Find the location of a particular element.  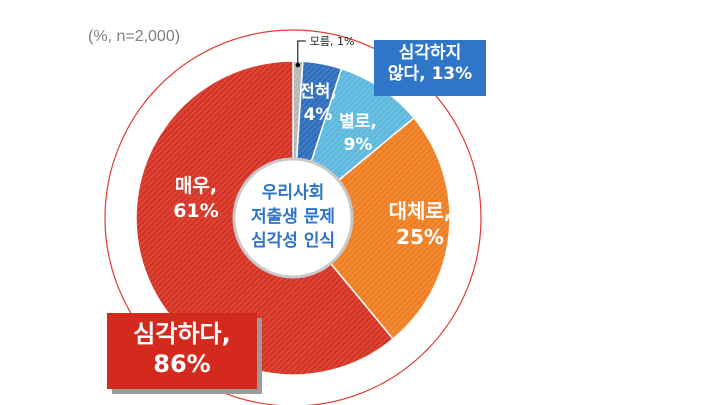

serious-group-label: 심각하다, 86% is located at coordinates (182, 351).